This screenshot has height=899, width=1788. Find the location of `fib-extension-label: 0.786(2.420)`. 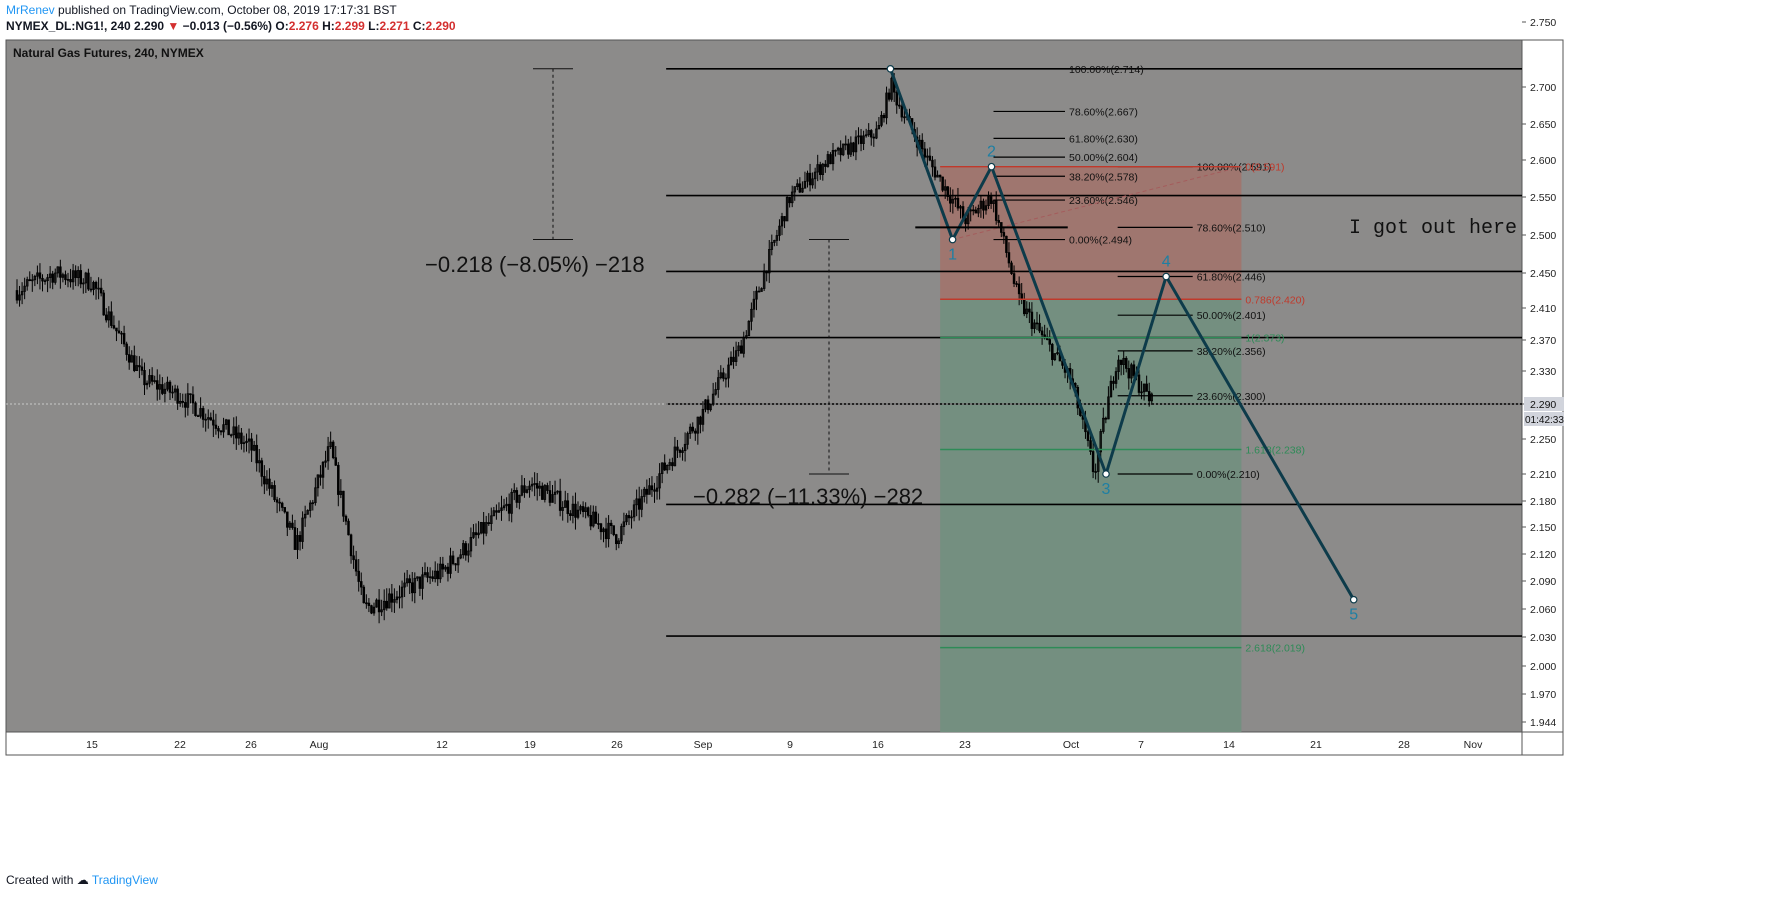

fib-extension-label: 0.786(2.420) is located at coordinates (1275, 300).